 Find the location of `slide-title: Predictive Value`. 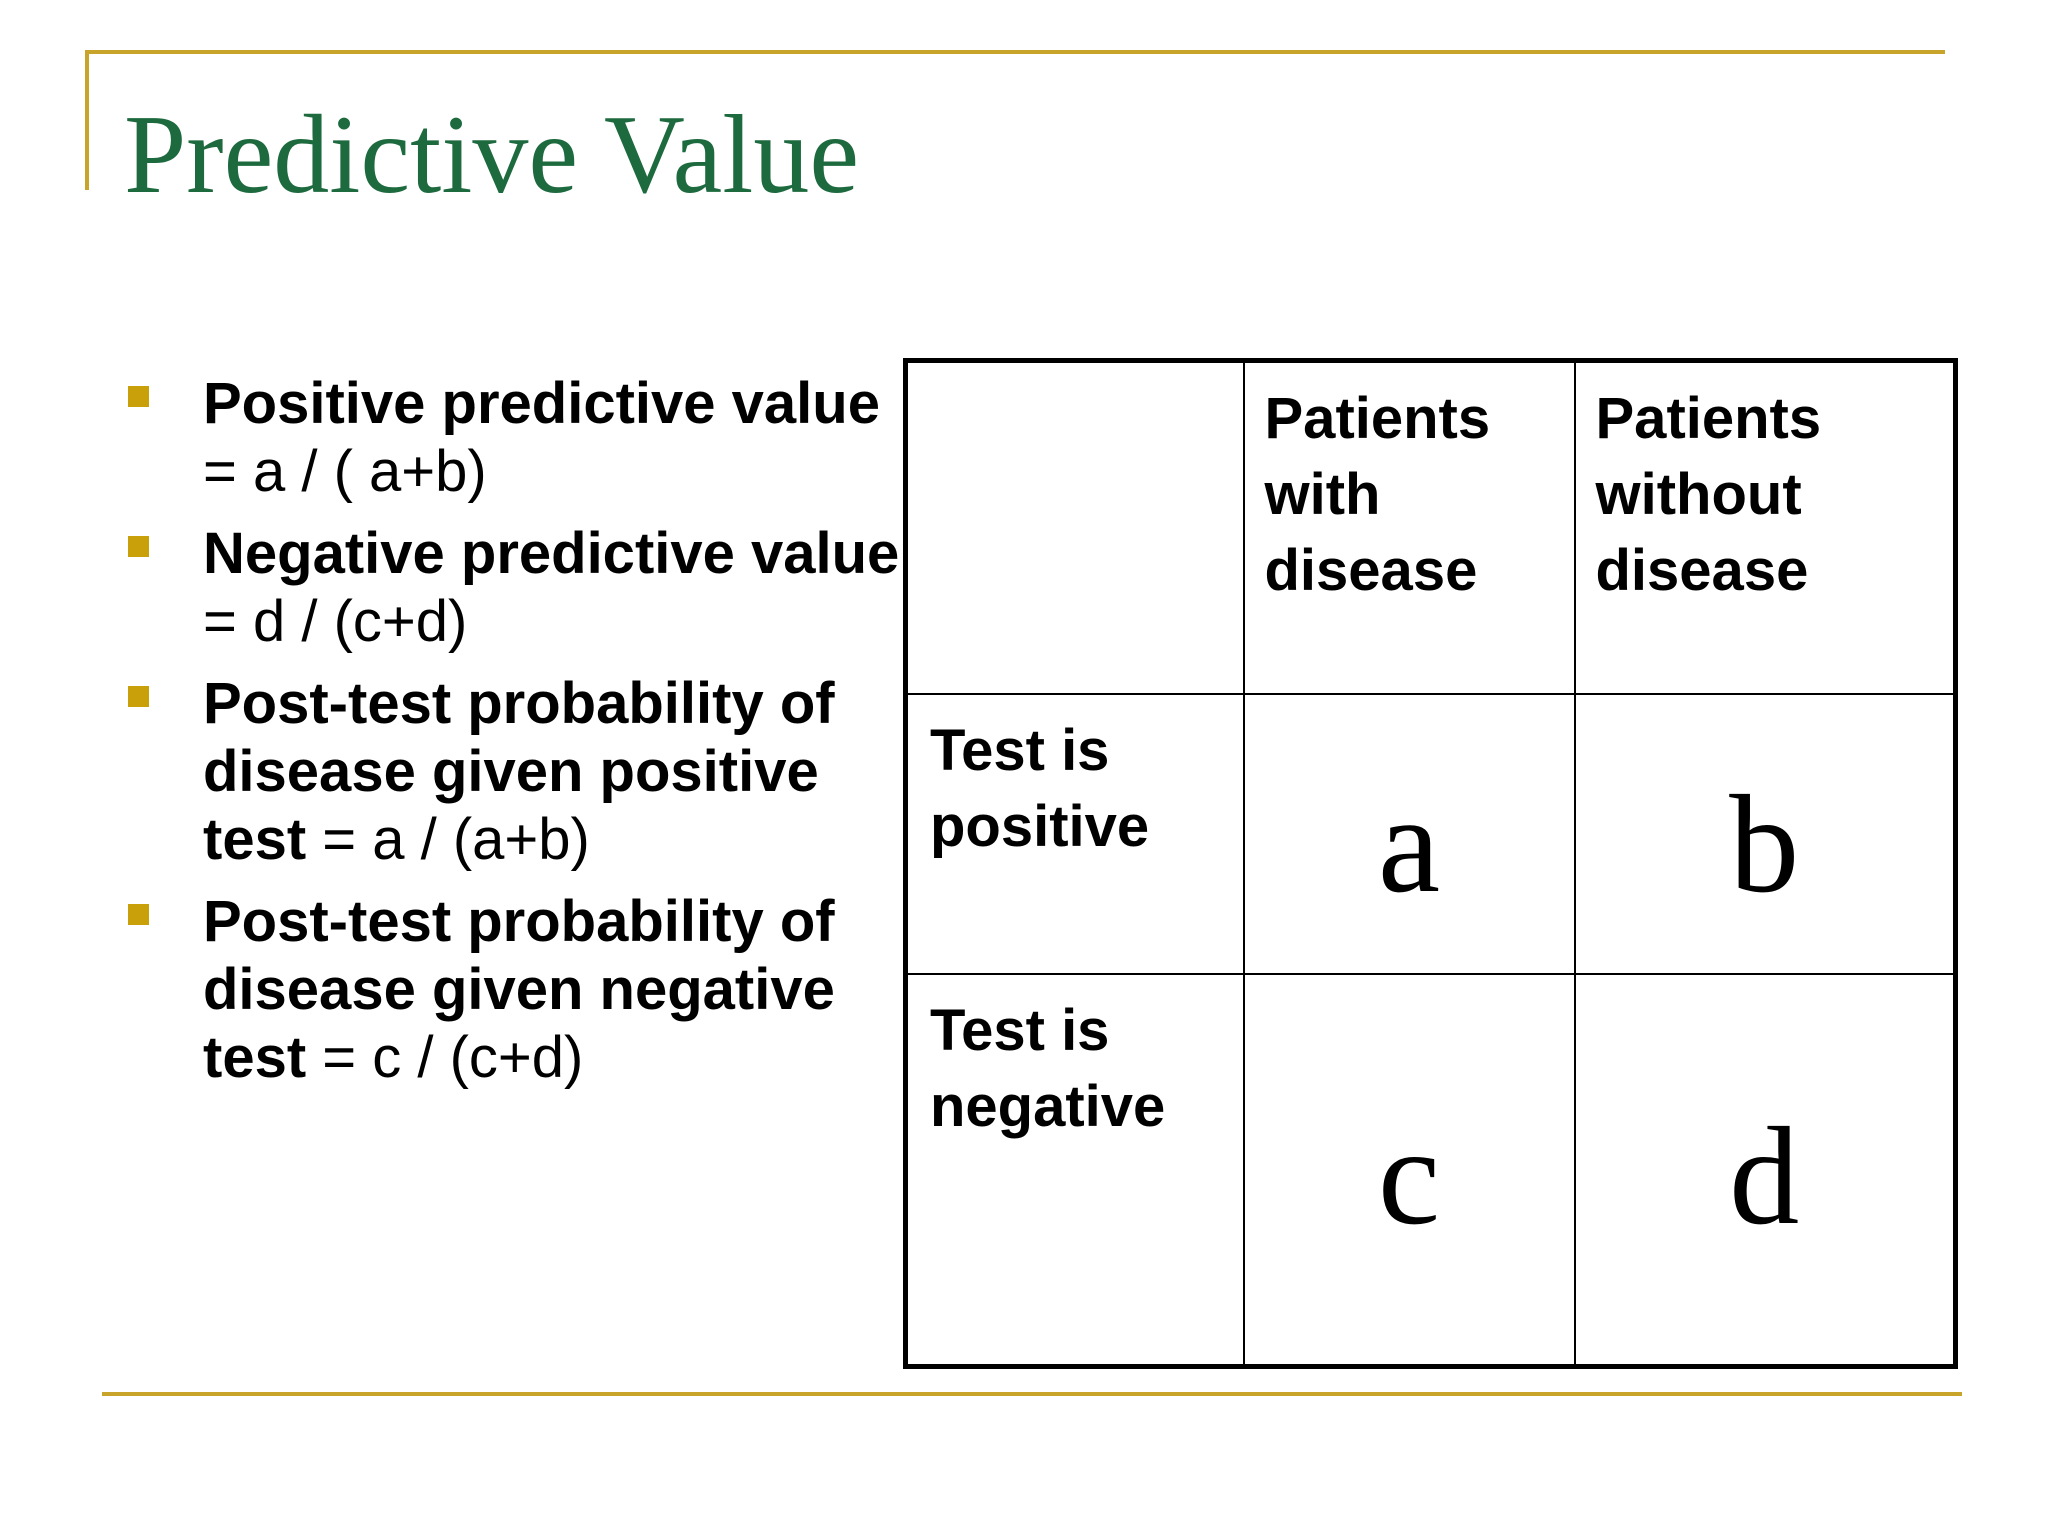

slide-title: Predictive Value is located at coordinates (492, 155).